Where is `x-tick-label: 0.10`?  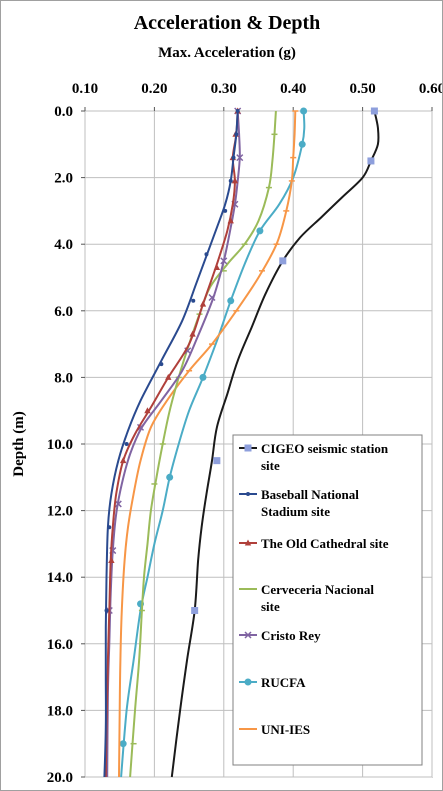
x-tick-label: 0.10 is located at coordinates (85, 89).